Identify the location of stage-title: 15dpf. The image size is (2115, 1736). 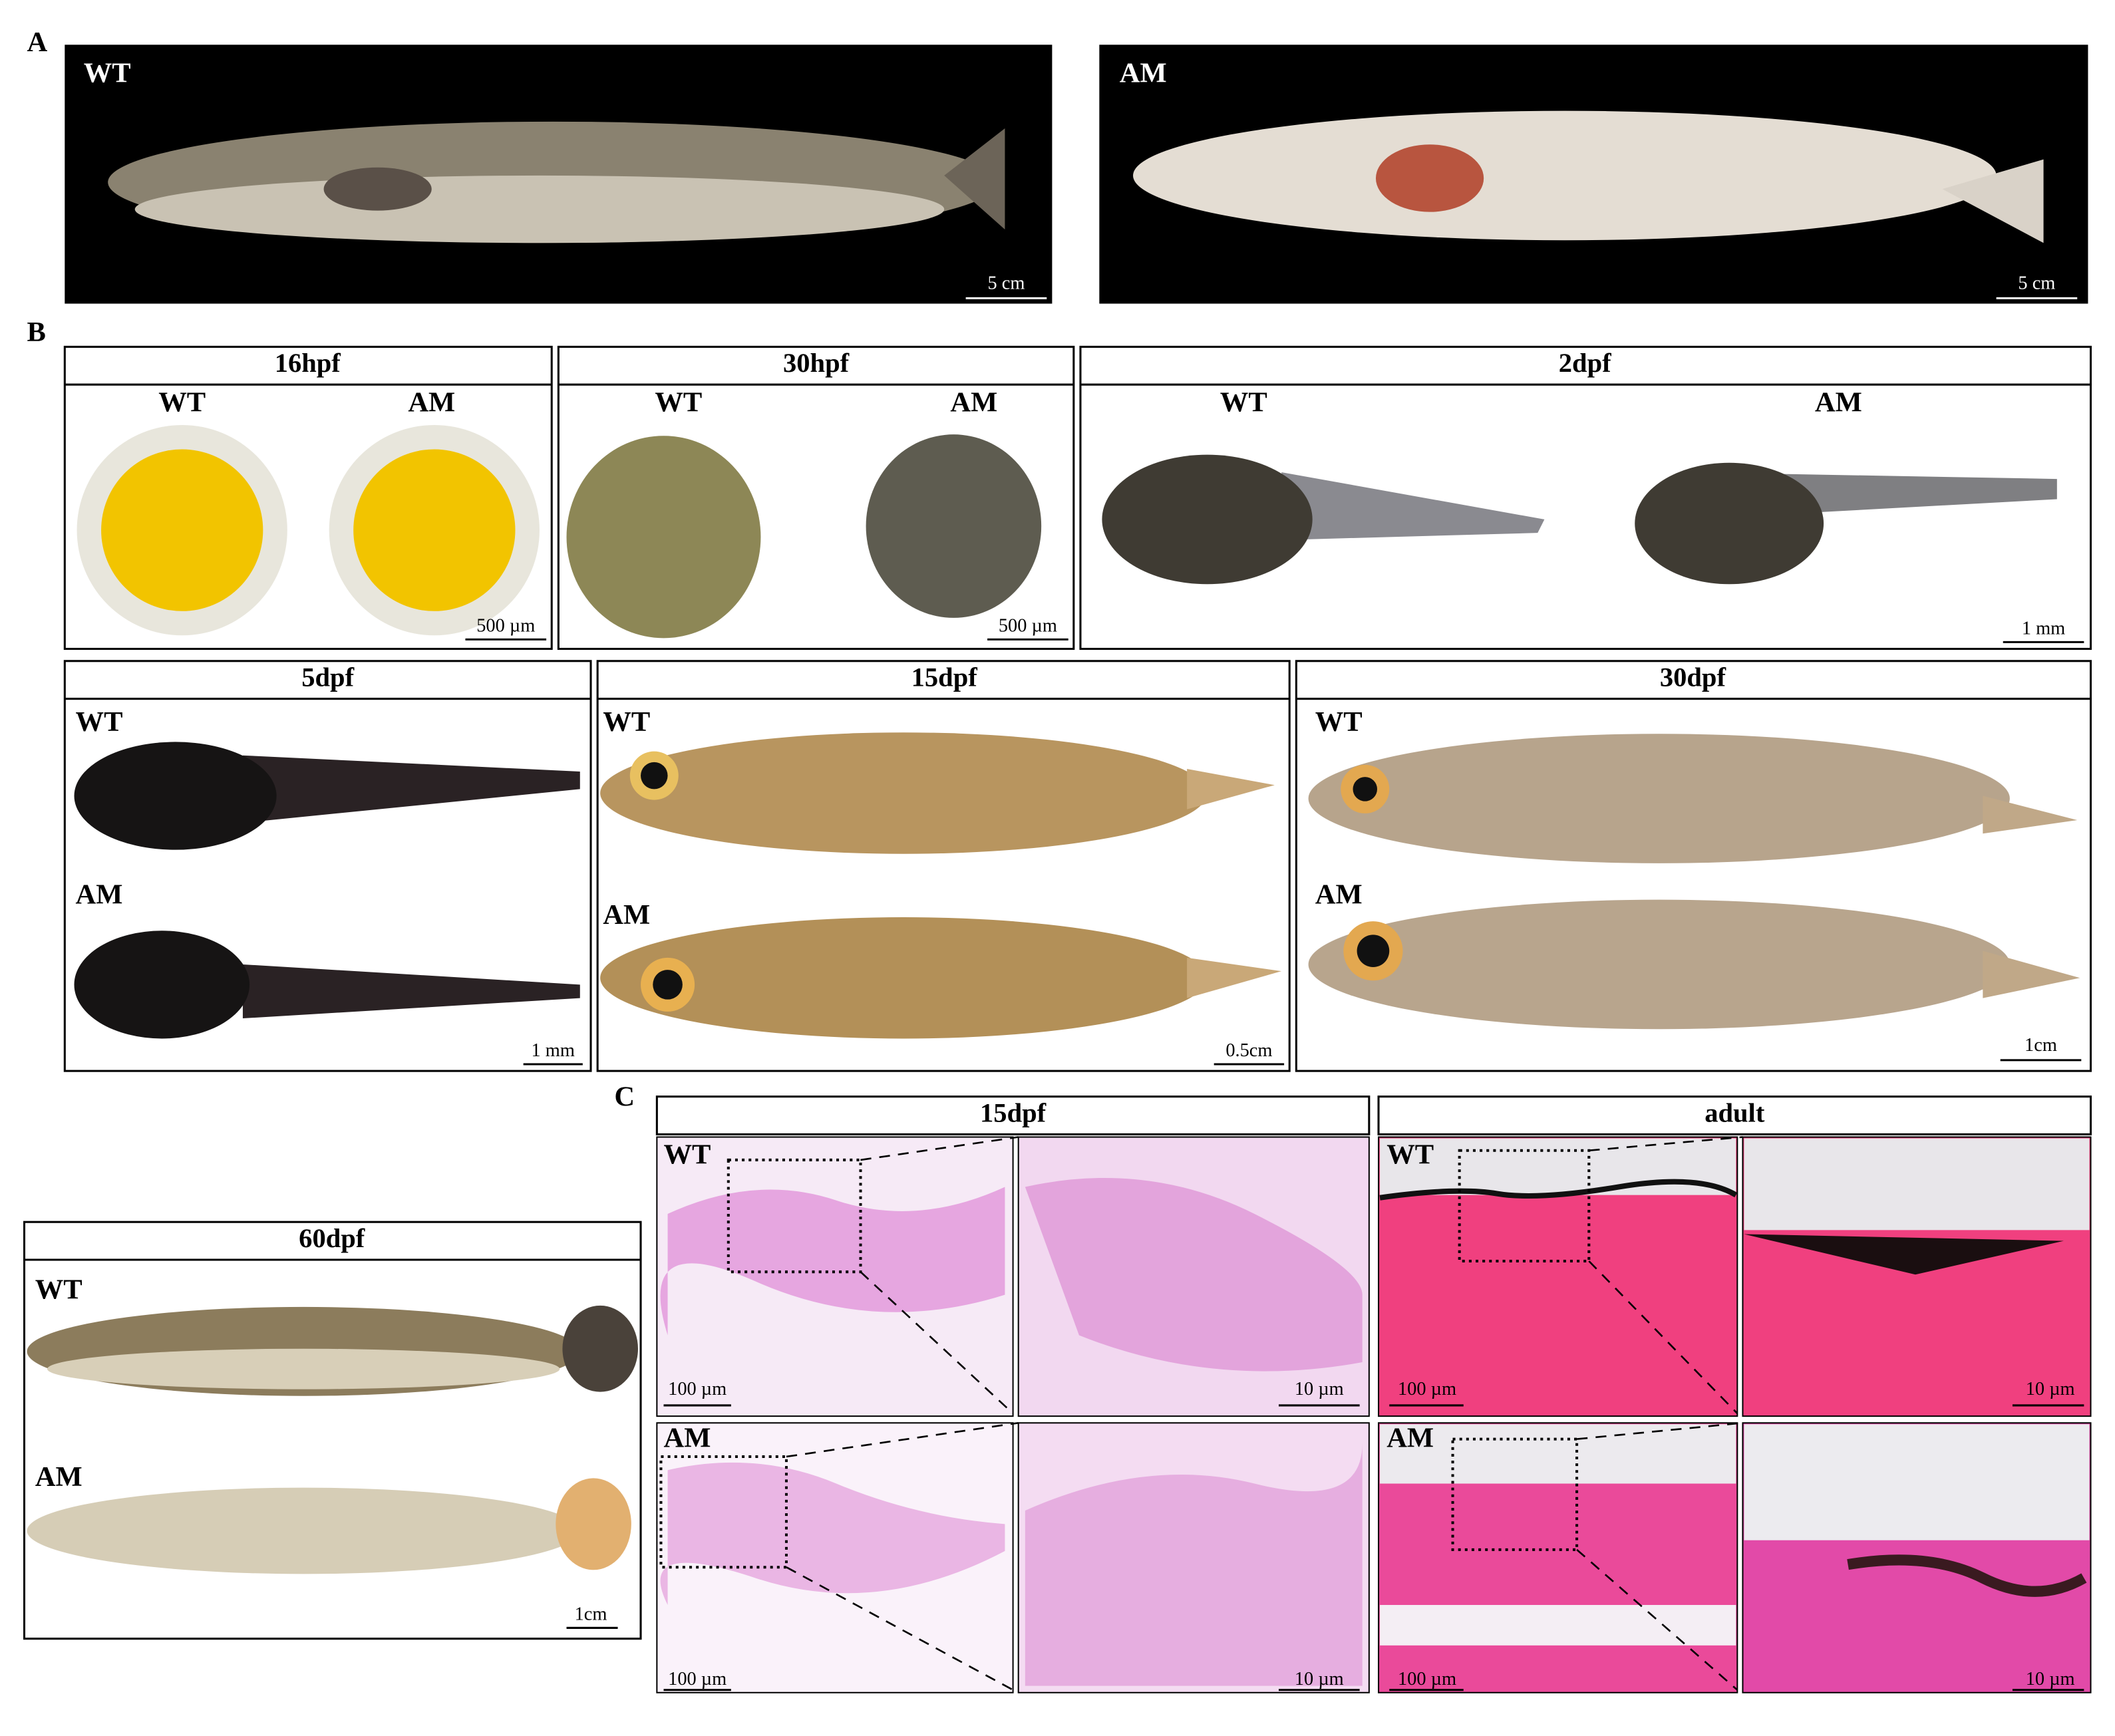
(944, 677).